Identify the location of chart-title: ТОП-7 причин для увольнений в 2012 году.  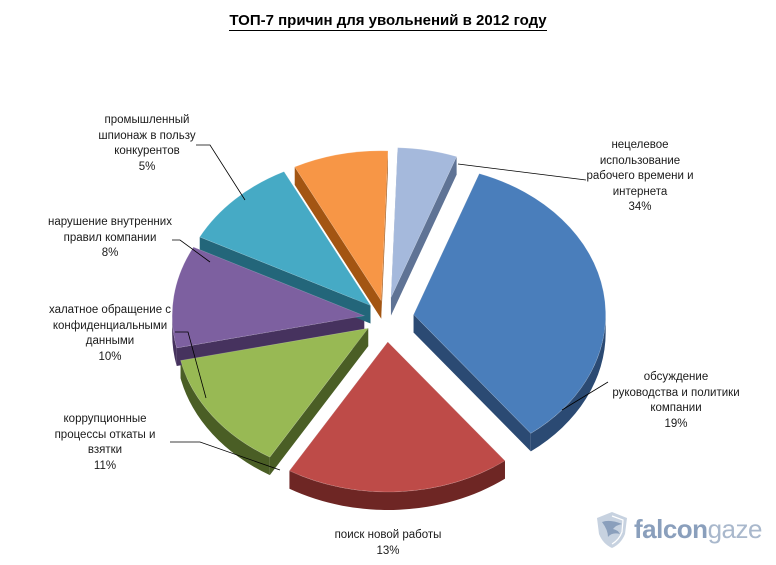
(388, 21).